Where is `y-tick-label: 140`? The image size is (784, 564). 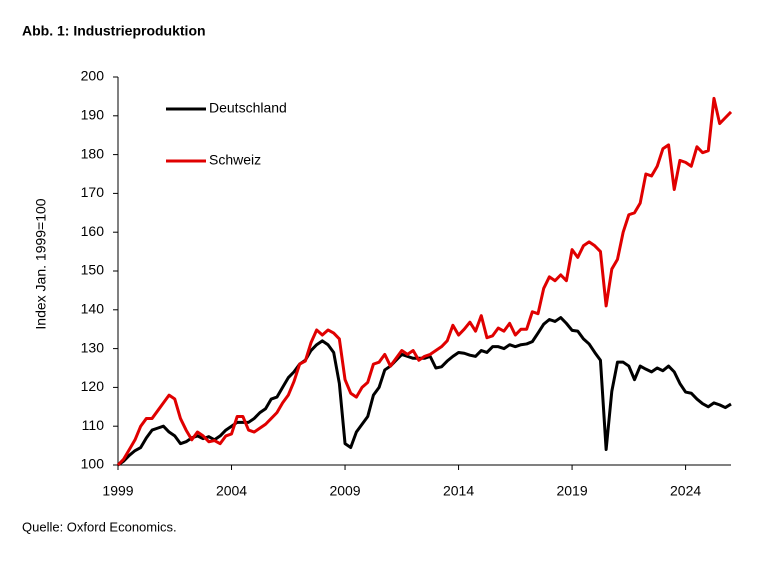
y-tick-label: 140 is located at coordinates (93, 309).